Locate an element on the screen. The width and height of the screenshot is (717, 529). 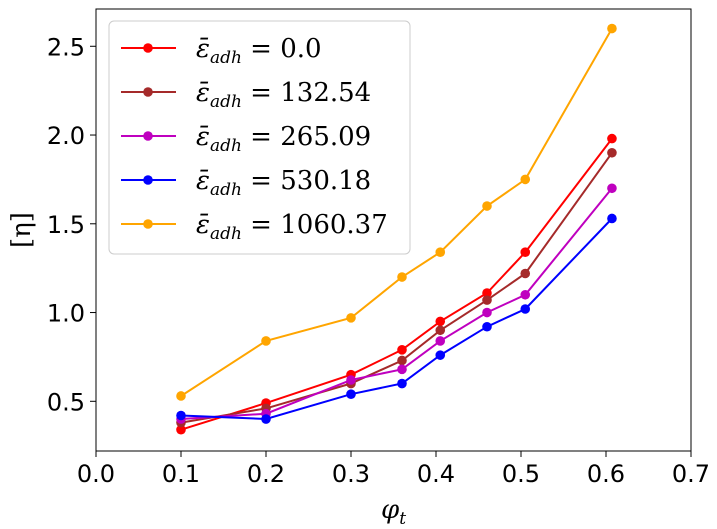
x-tick-label: 0.7 is located at coordinates (691, 474).